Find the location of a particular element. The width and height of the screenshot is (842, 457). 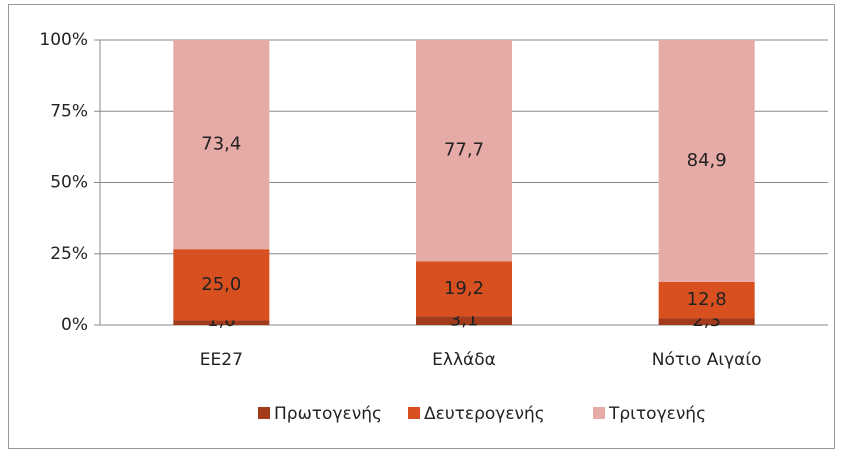

data-label: 25,0 is located at coordinates (221, 284).